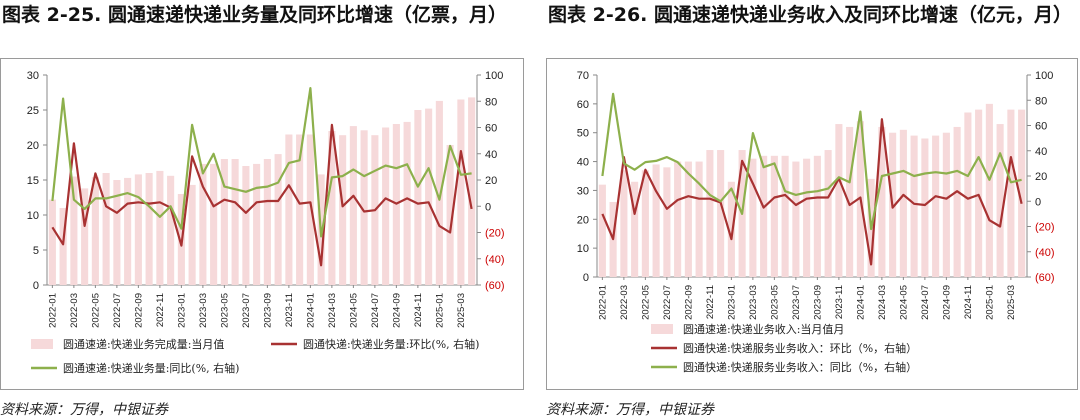  Describe the element at coordinates (811, 161) in the screenshot. I see `yoy-series-line` at that location.